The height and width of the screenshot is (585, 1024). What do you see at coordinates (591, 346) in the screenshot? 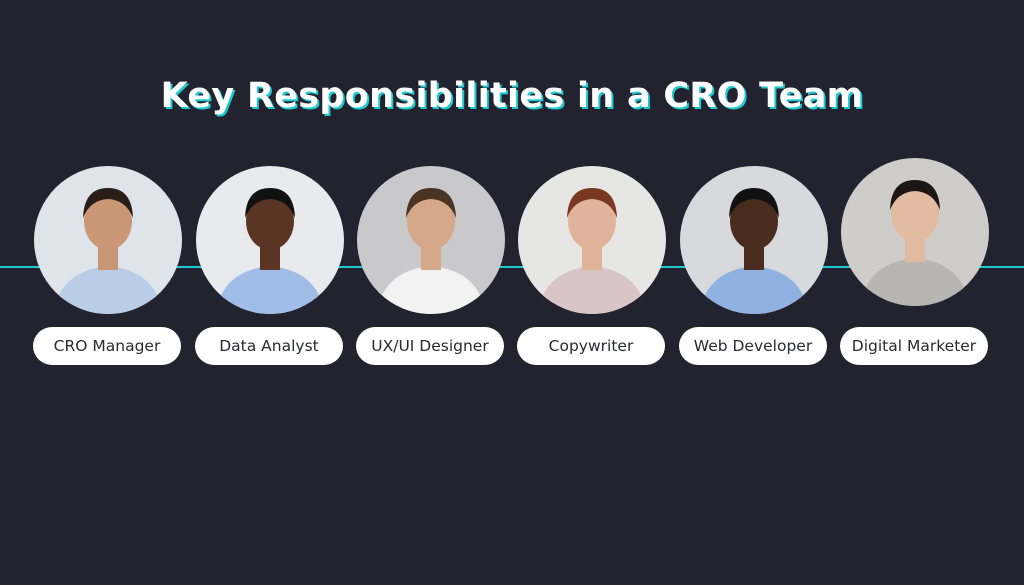
I see `role-label: Copywriter` at bounding box center [591, 346].